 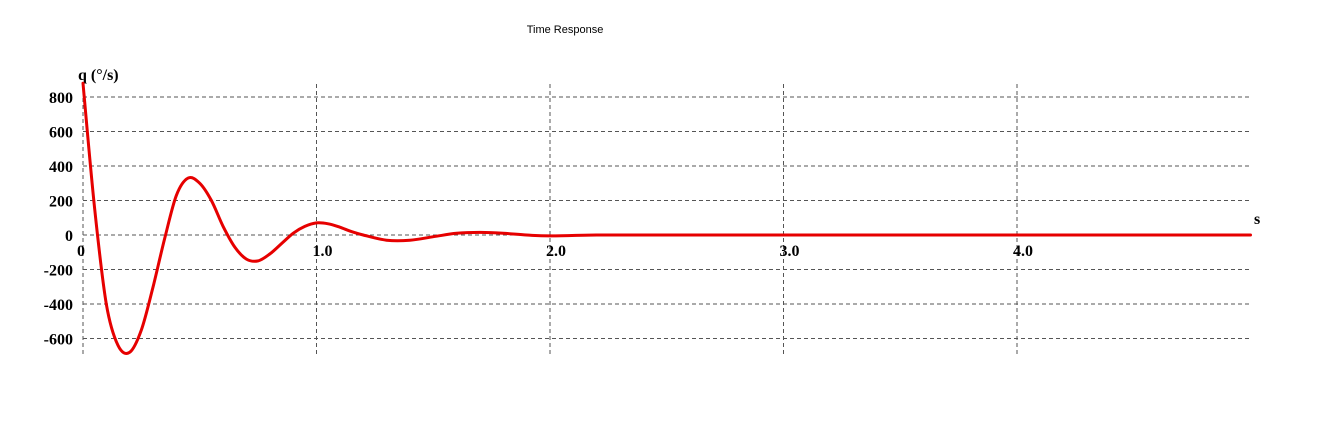 What do you see at coordinates (61, 202) in the screenshot?
I see `y-tick-label: 200` at bounding box center [61, 202].